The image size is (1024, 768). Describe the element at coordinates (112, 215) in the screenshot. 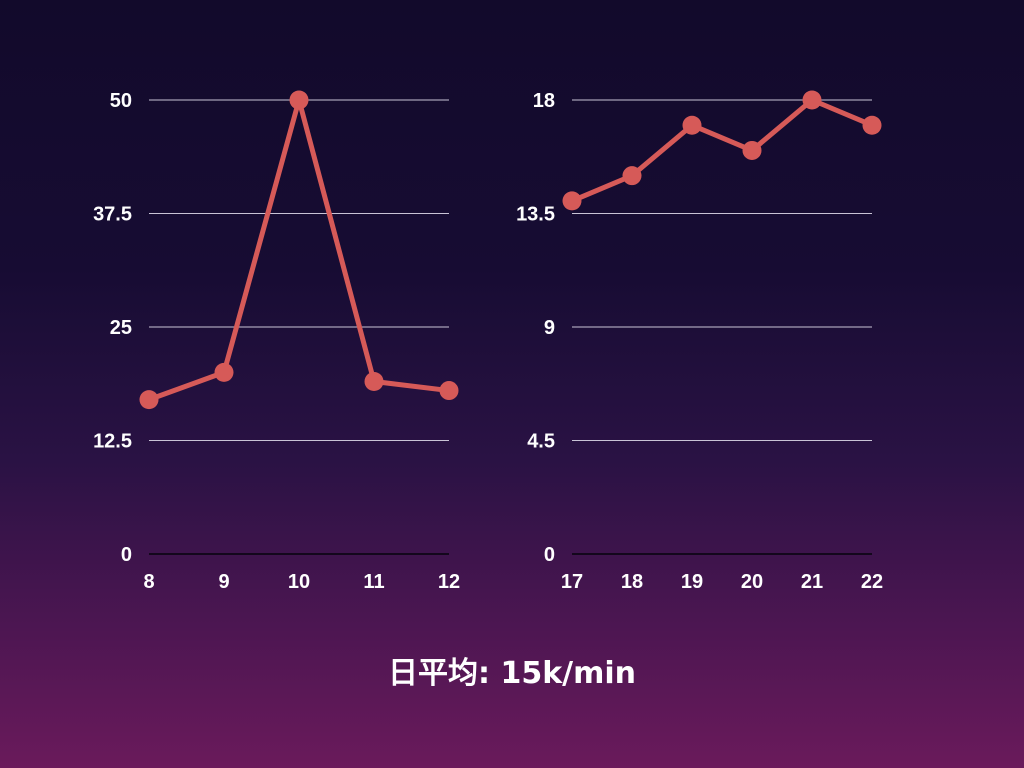

I see `y-tick-label: 37.5` at that location.